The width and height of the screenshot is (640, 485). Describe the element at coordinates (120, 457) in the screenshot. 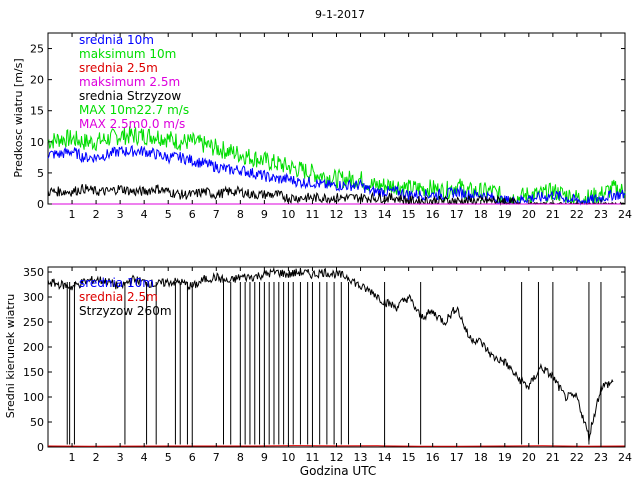

I see `direction-x-tick-label: 3` at that location.